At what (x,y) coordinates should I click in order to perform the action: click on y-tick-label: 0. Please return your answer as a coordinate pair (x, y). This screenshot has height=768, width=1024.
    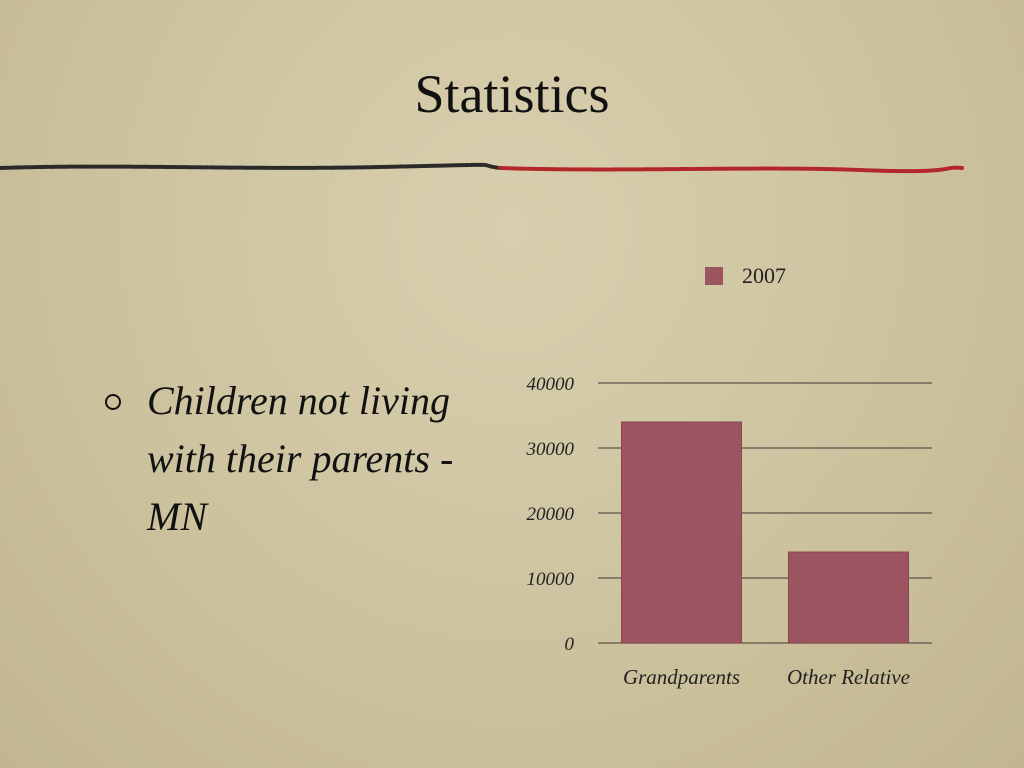
    Looking at the image, I should click on (570, 644).